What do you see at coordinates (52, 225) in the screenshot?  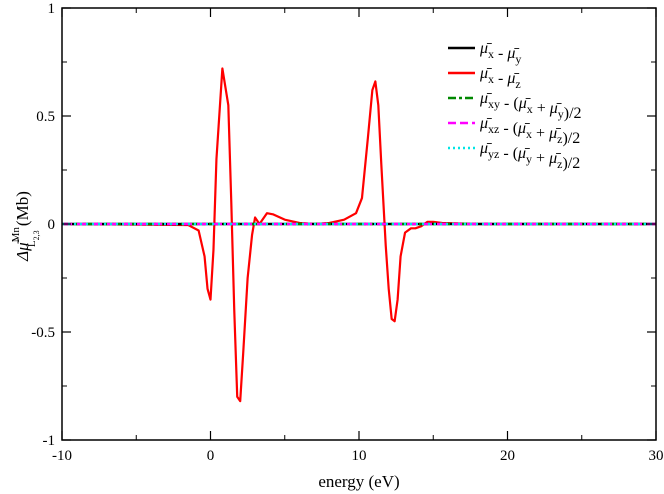 I see `y-tick-label: 0` at bounding box center [52, 225].